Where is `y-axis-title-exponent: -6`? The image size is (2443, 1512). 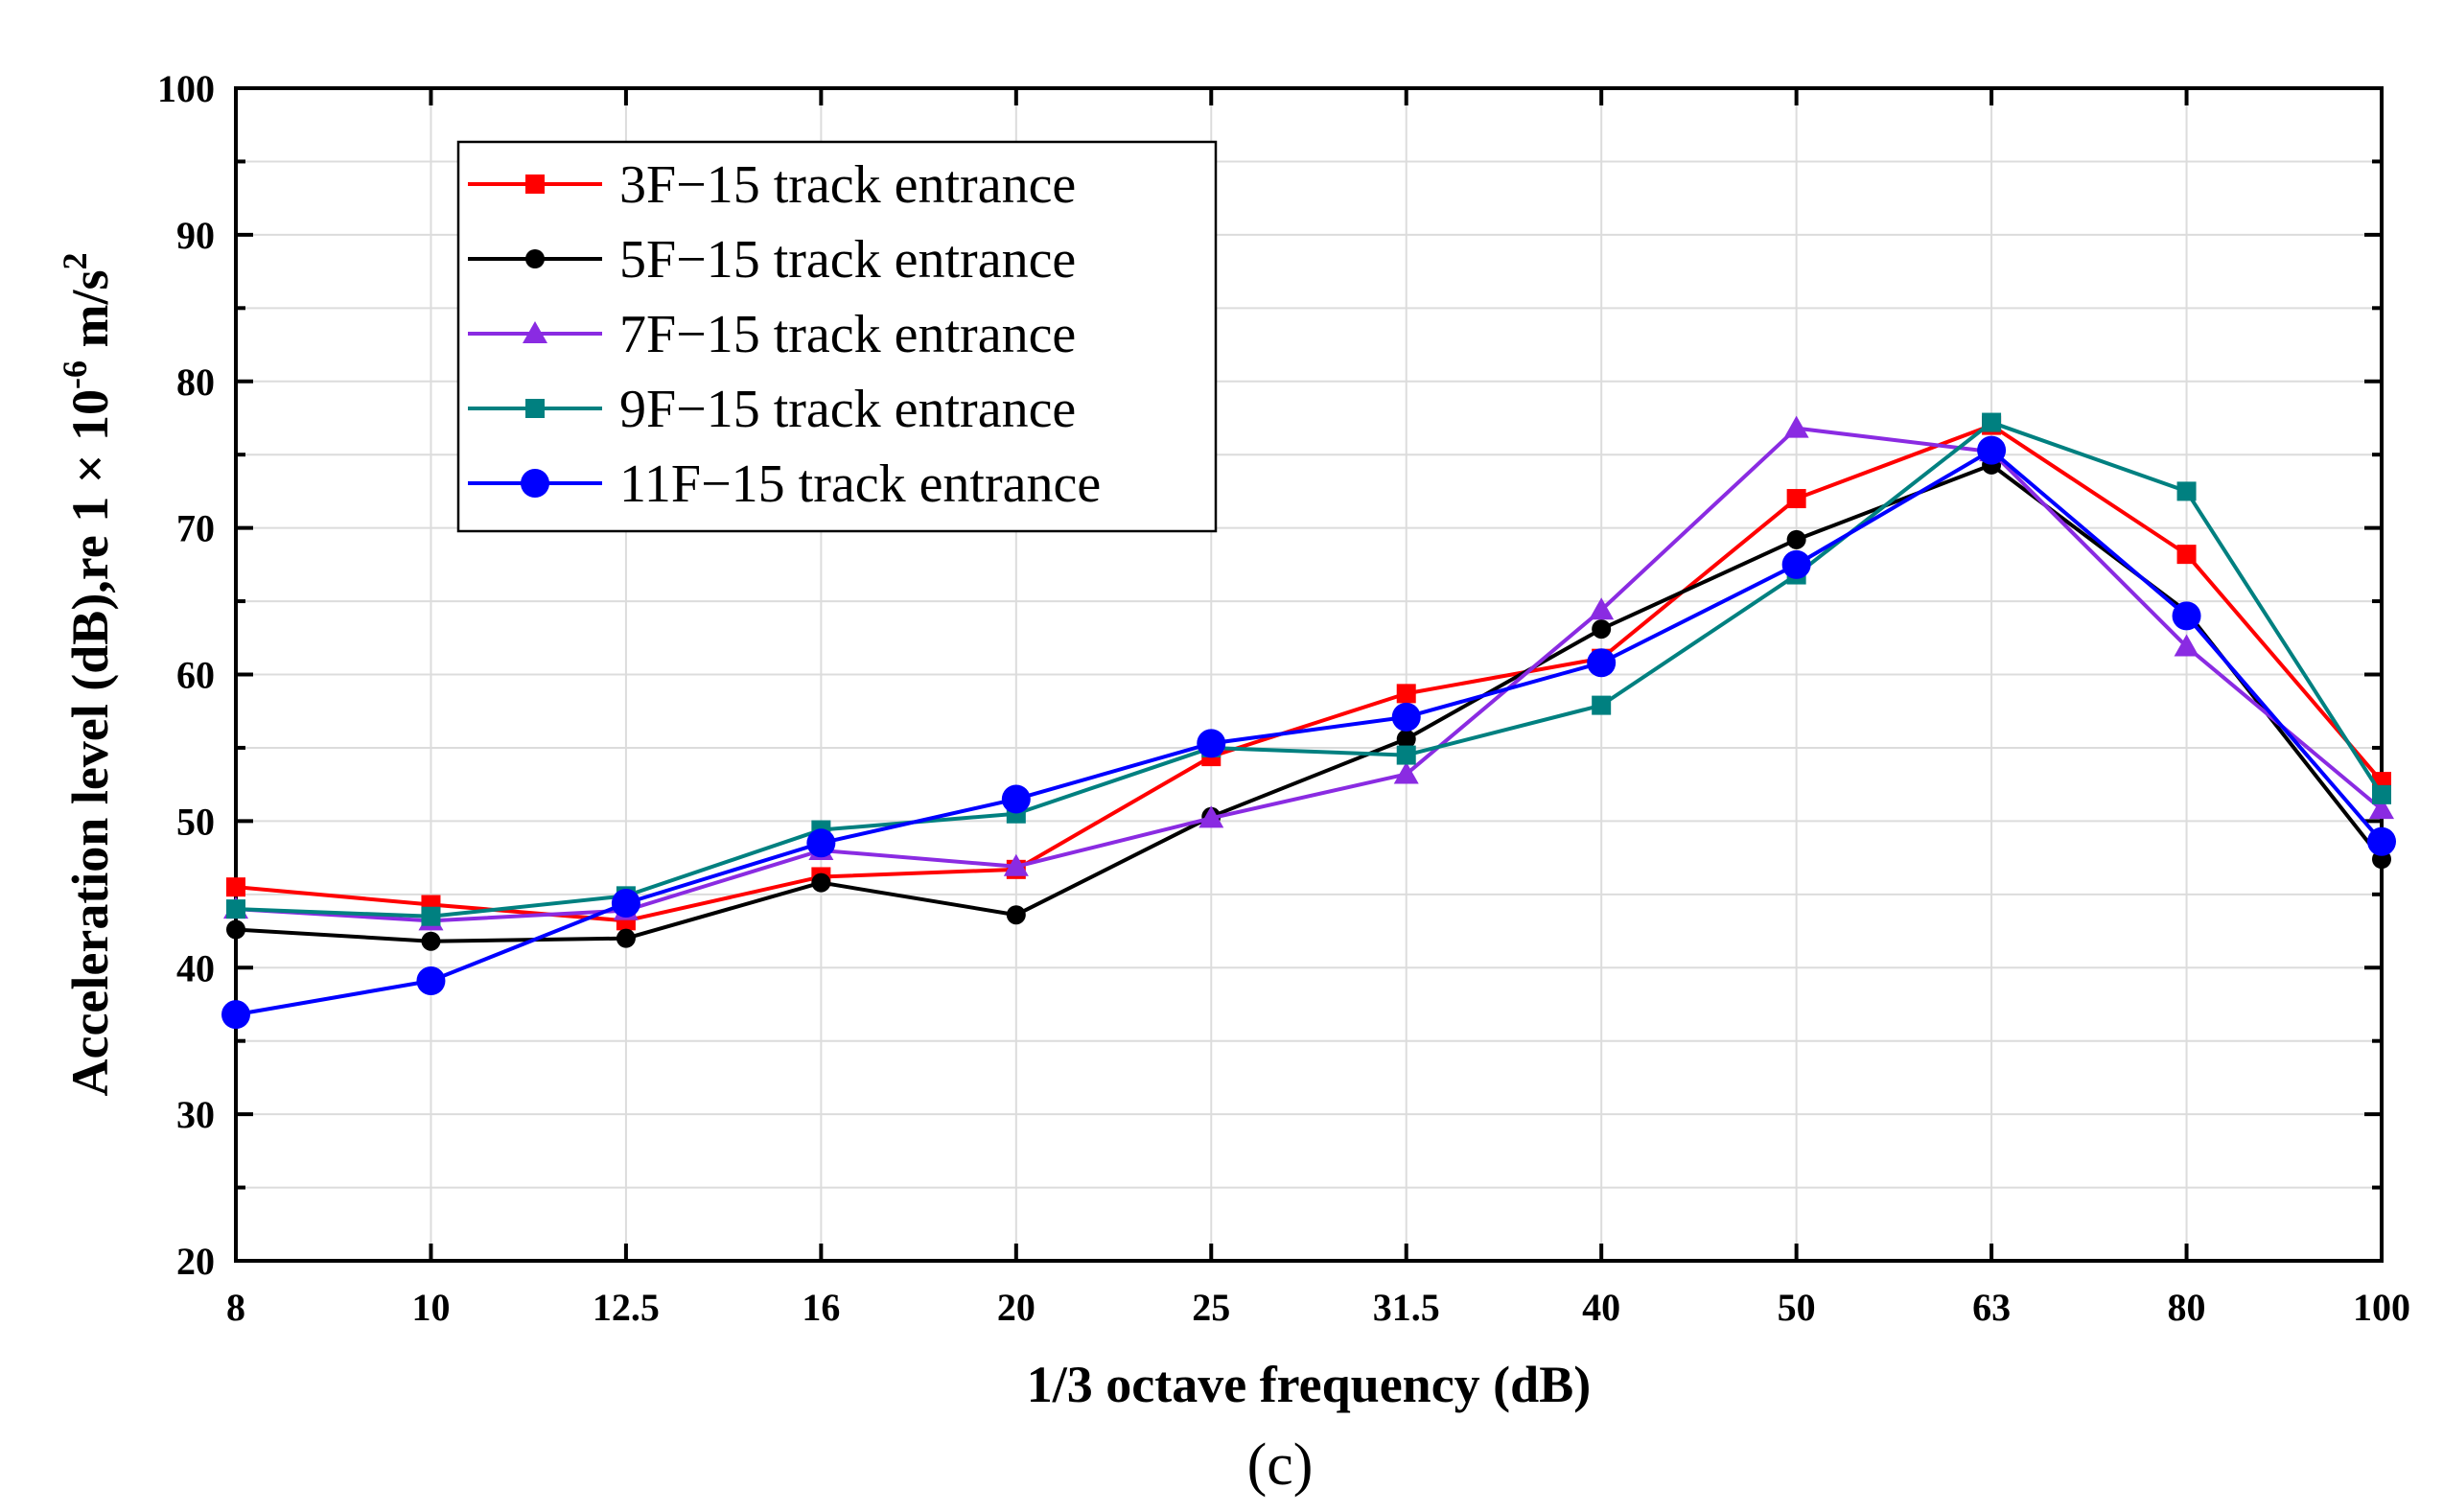
y-axis-title-exponent: -6 is located at coordinates (75, 375).